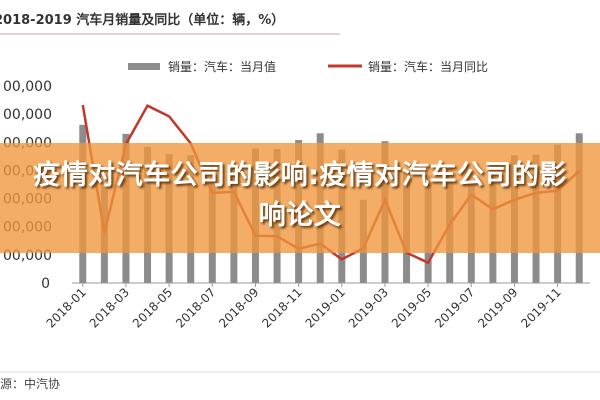 This screenshot has width=600, height=400. Describe the element at coordinates (540, 307) in the screenshot. I see `x-tick-label: 2019-11` at that location.